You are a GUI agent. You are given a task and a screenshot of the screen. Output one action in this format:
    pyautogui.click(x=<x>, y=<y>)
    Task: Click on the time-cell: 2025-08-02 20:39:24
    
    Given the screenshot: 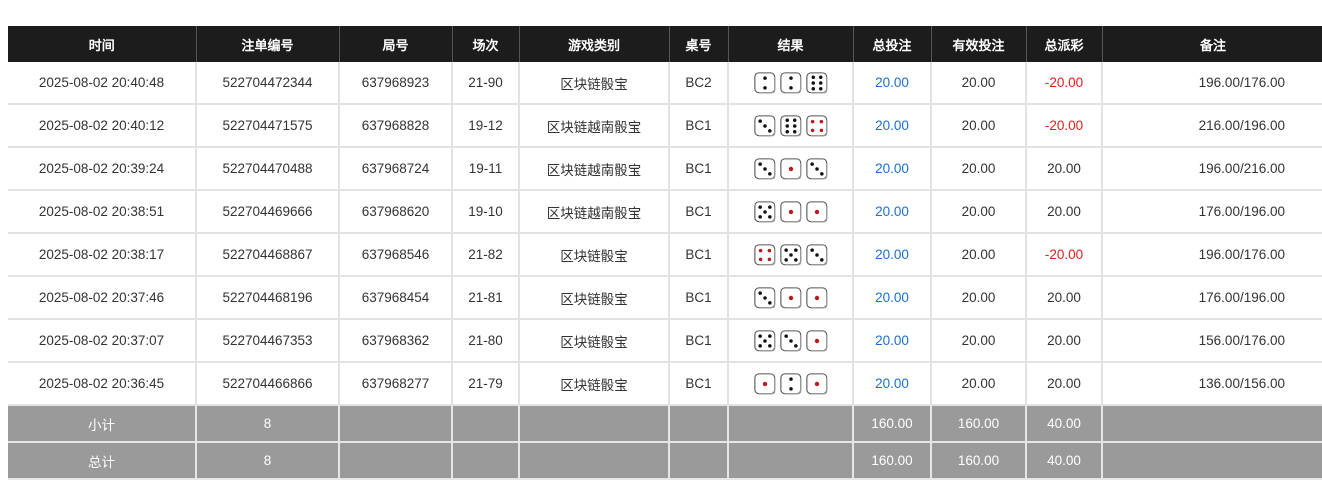 What is the action you would take?
    pyautogui.click(x=102, y=169)
    